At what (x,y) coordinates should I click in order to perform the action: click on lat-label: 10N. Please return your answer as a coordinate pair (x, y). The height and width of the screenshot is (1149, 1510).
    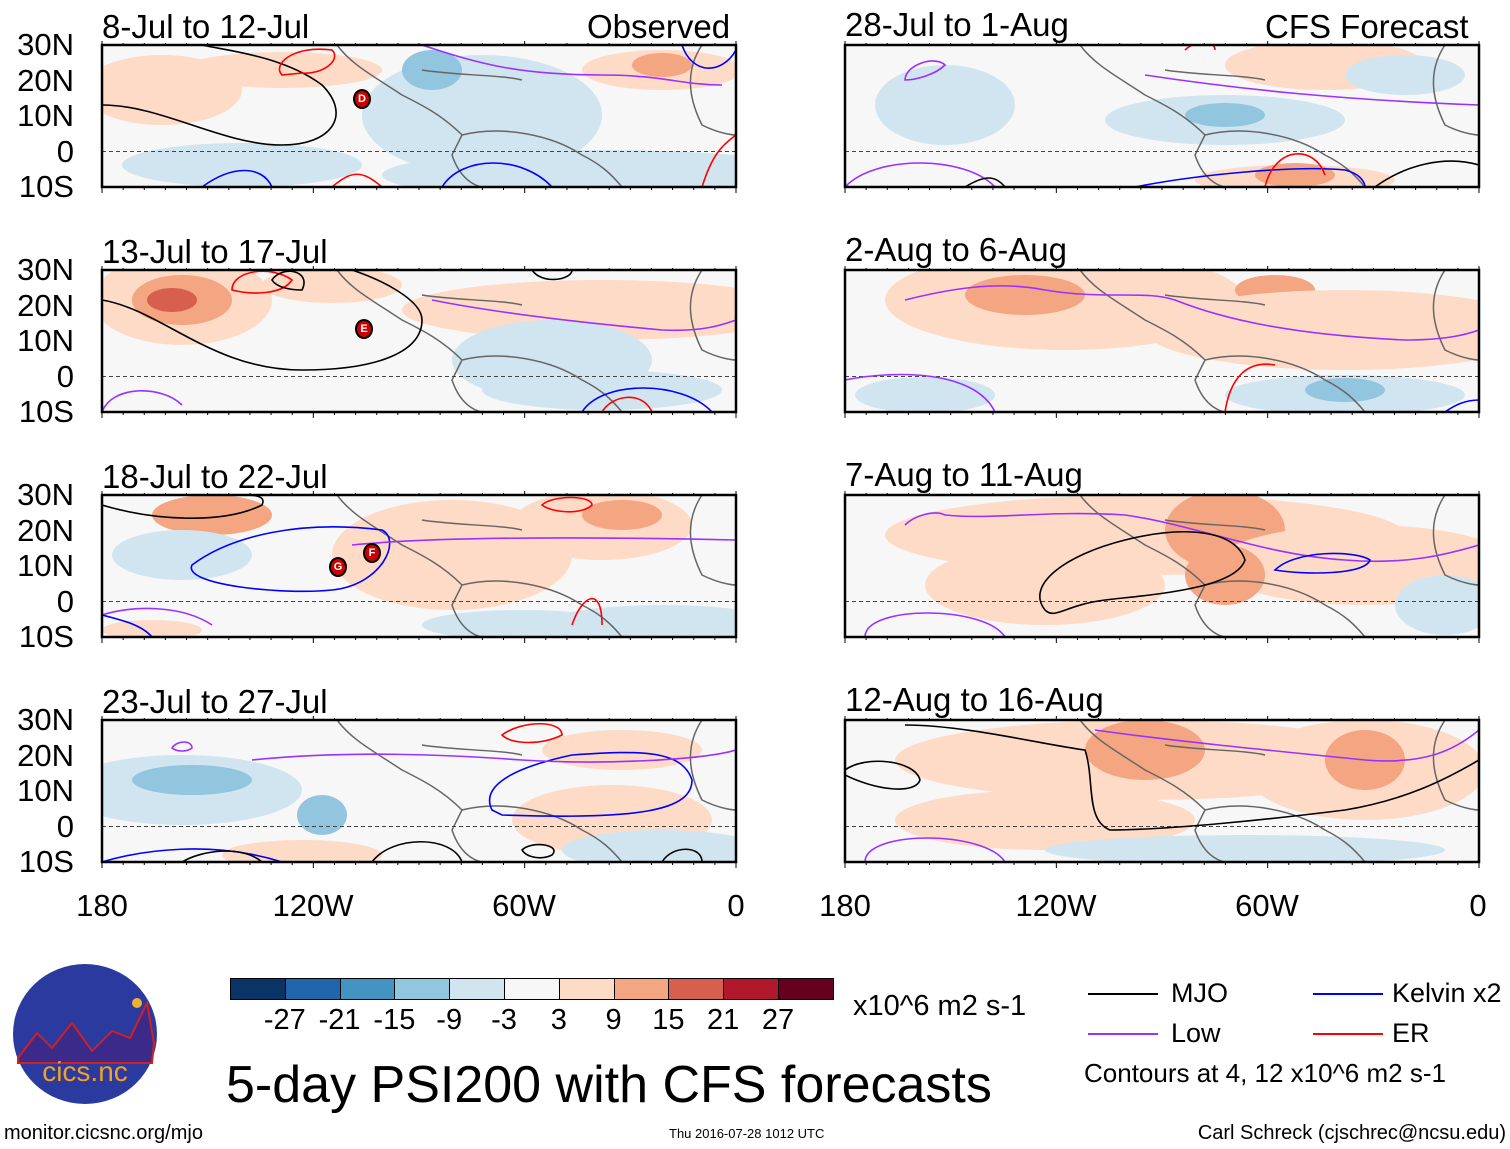
    Looking at the image, I should click on (45, 115).